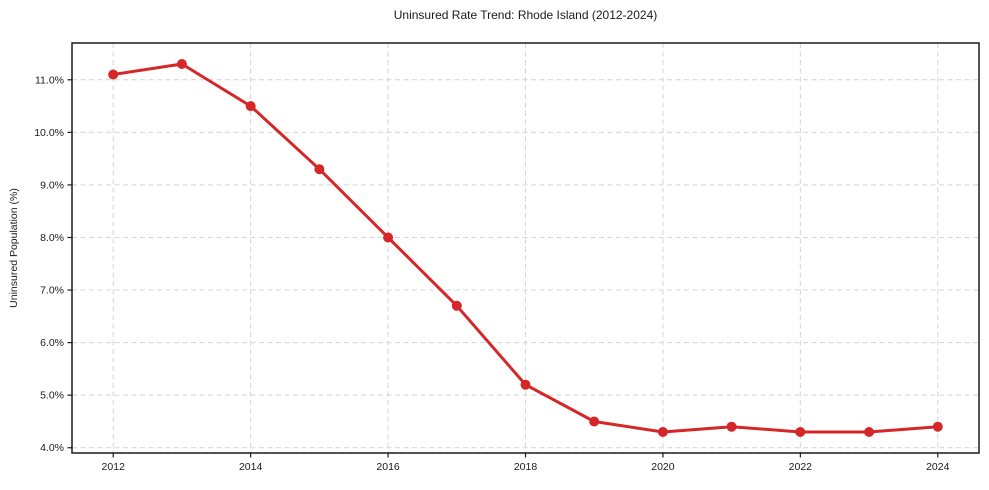 Image resolution: width=989 pixels, height=490 pixels. I want to click on x-tick-label: 2024, so click(938, 467).